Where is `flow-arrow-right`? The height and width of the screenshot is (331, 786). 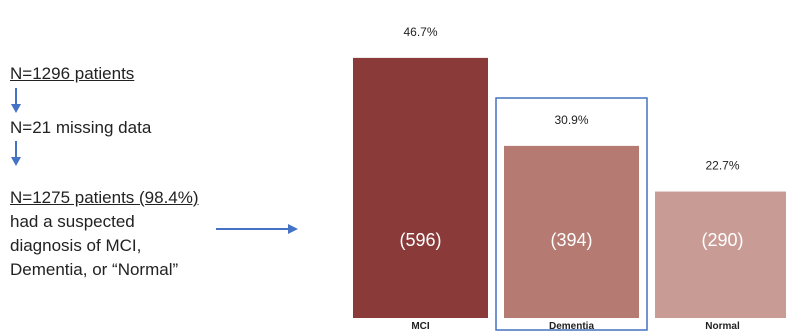
flow-arrow-right is located at coordinates (257, 229).